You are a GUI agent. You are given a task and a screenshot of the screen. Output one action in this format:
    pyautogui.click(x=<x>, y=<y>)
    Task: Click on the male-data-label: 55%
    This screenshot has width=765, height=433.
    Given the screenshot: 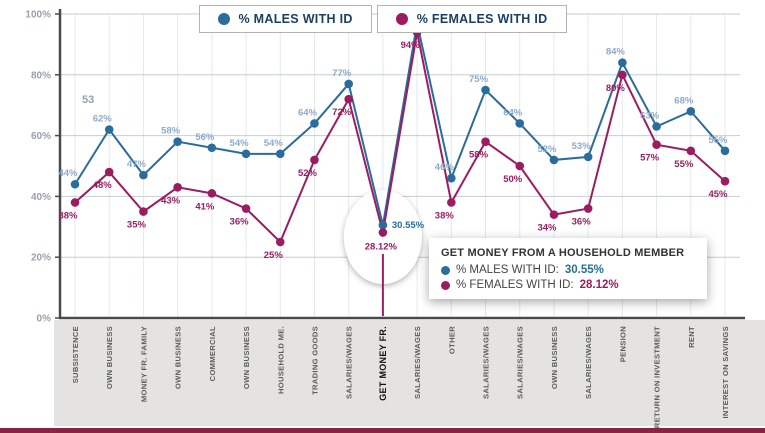 What is the action you would take?
    pyautogui.click(x=718, y=140)
    